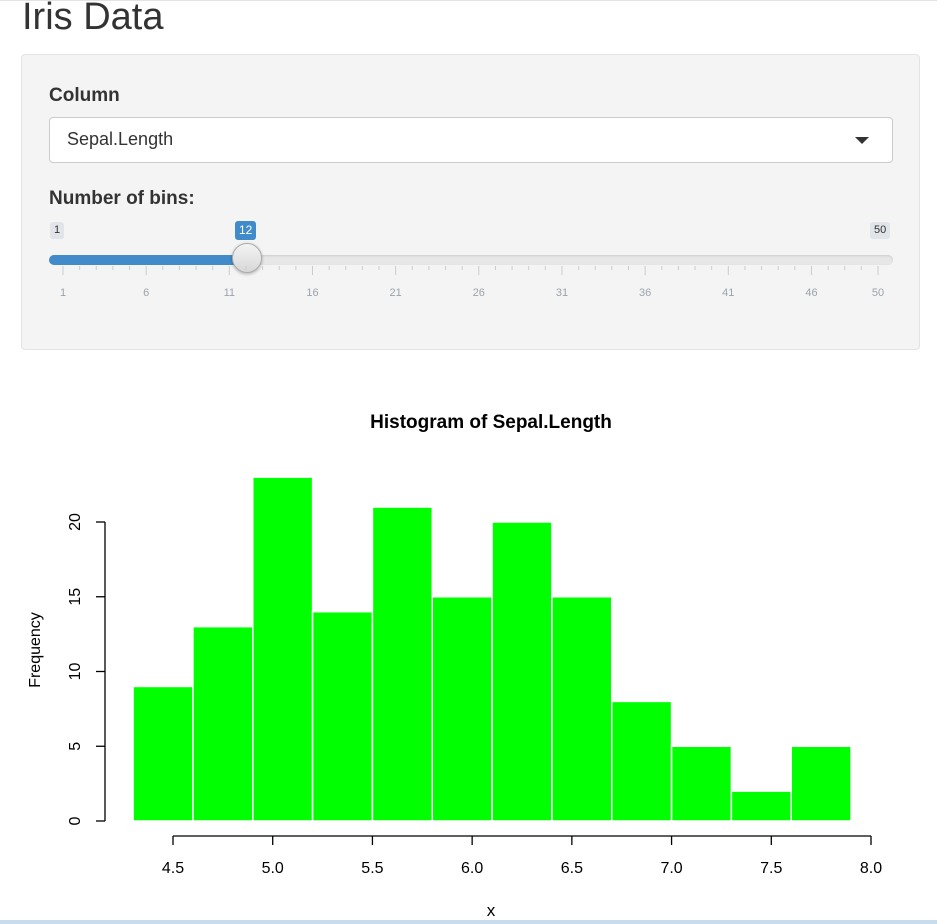  I want to click on y-tick-label: 5, so click(75, 746).